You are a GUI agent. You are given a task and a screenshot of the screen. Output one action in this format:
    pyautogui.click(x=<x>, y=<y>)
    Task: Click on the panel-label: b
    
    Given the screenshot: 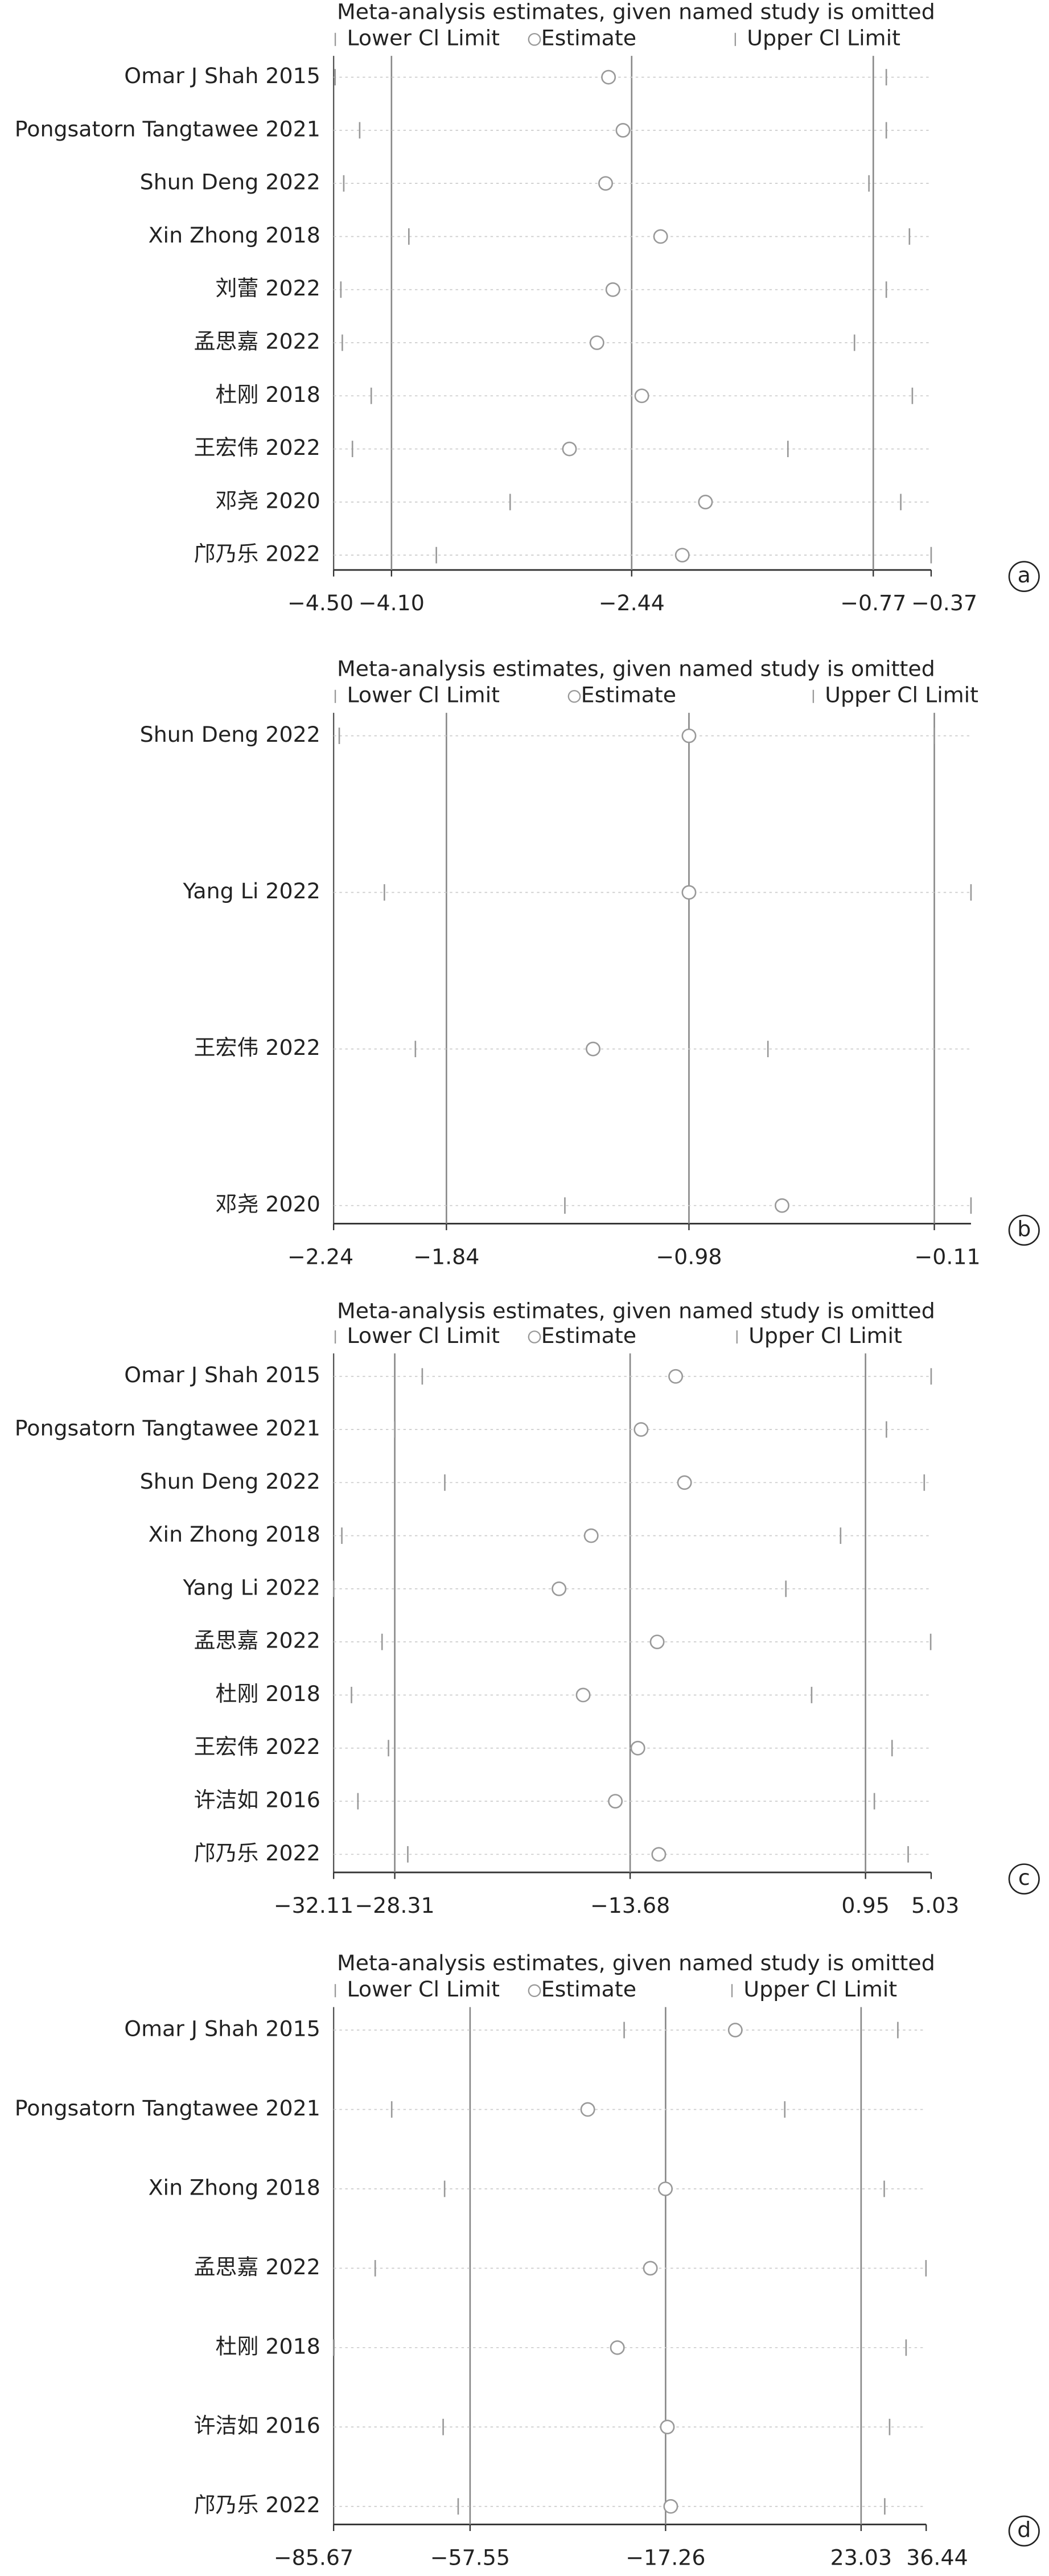 What is the action you would take?
    pyautogui.click(x=1024, y=1229)
    